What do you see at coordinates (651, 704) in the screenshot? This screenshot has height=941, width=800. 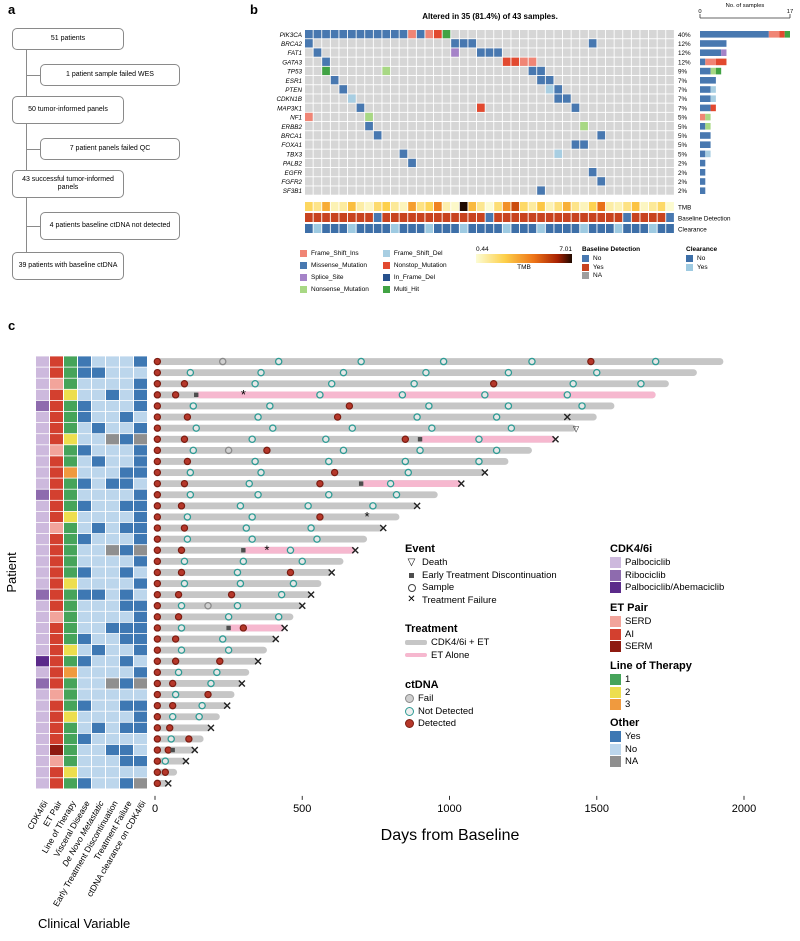 I see `legend-item: 3` at bounding box center [651, 704].